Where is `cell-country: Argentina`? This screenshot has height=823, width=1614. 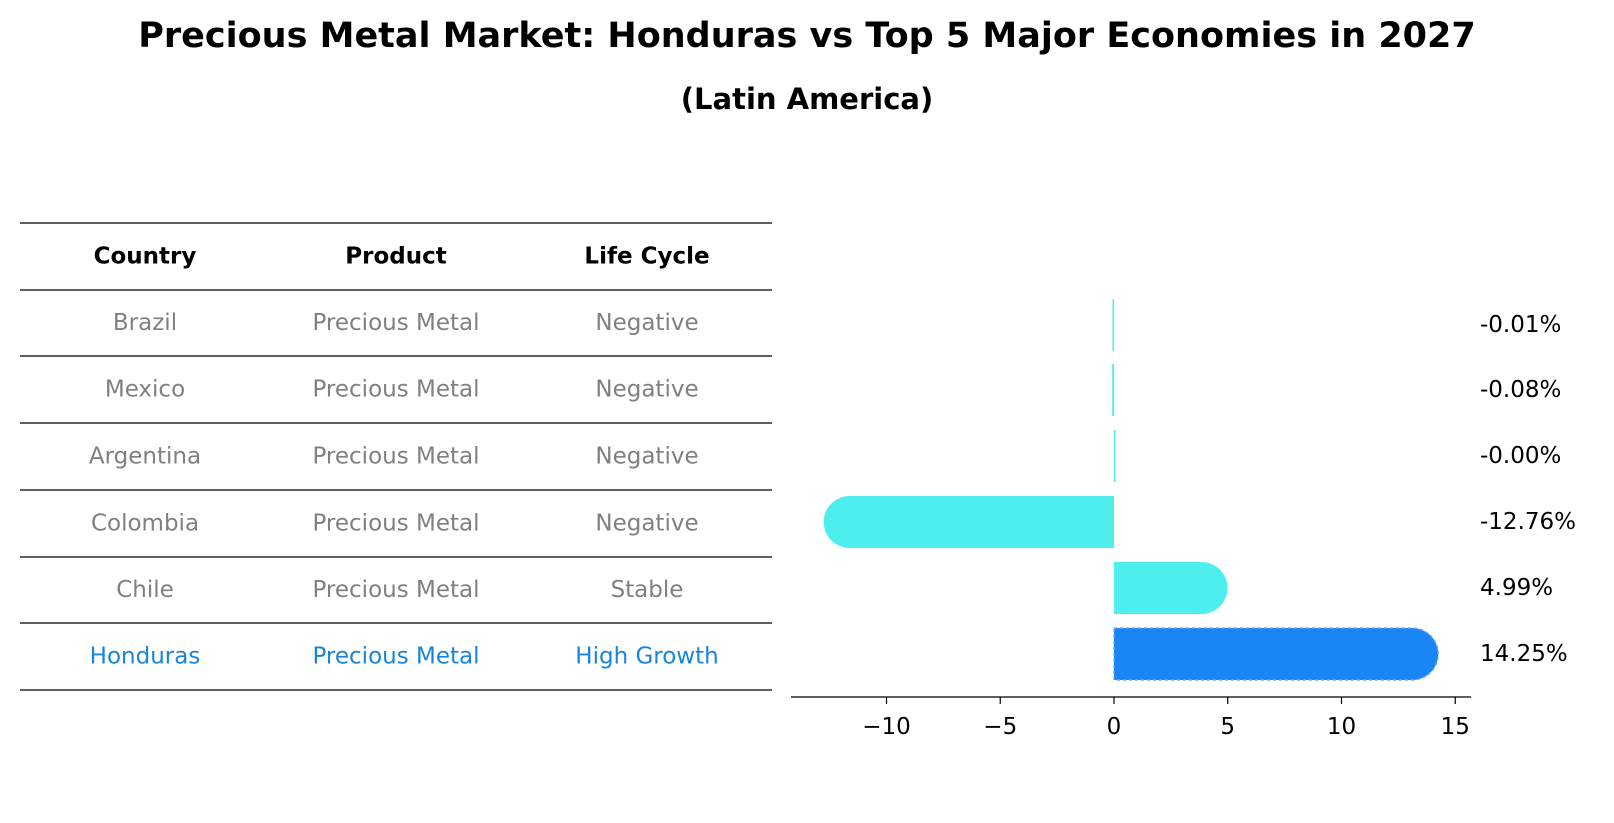 cell-country: Argentina is located at coordinates (145, 457).